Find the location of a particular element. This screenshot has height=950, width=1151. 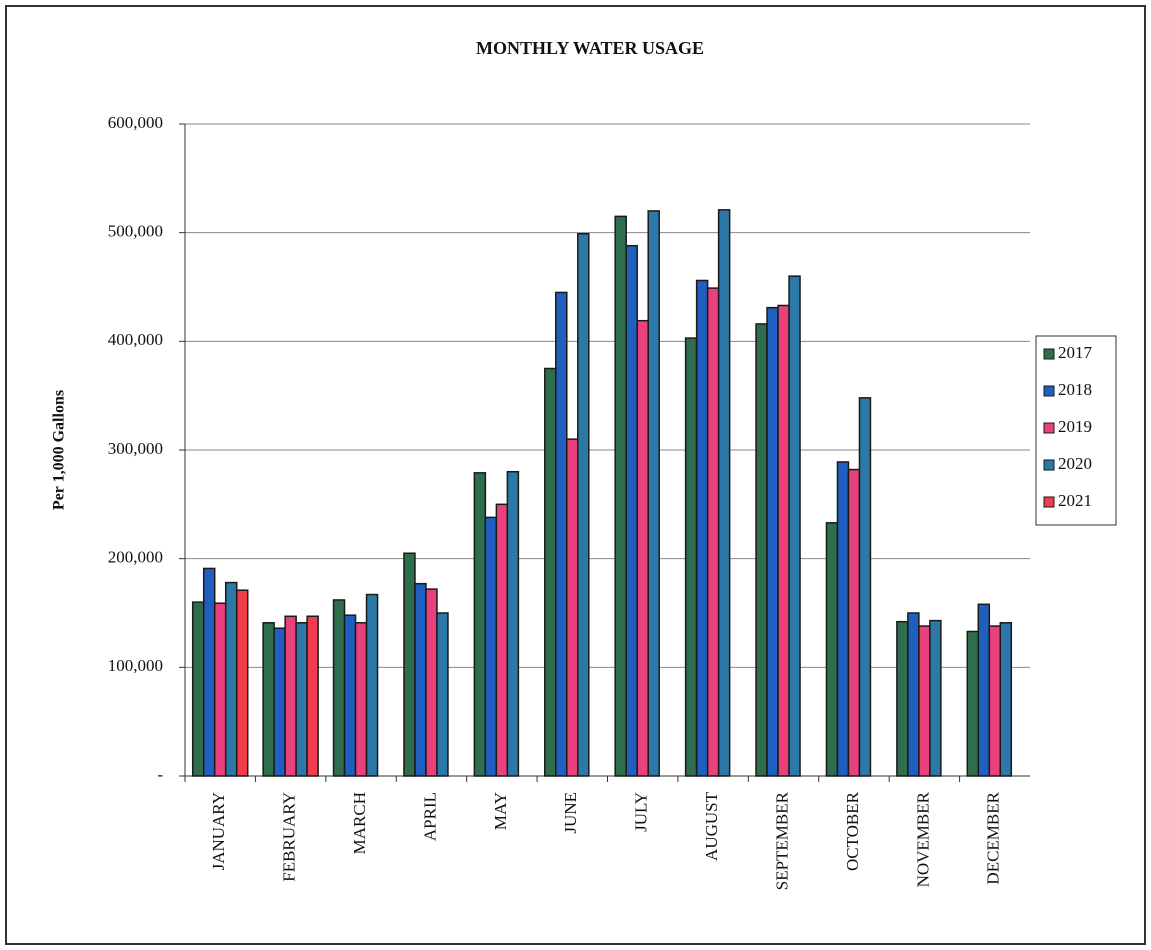

x-tick-label: SEPTEMBER is located at coordinates (781, 840).